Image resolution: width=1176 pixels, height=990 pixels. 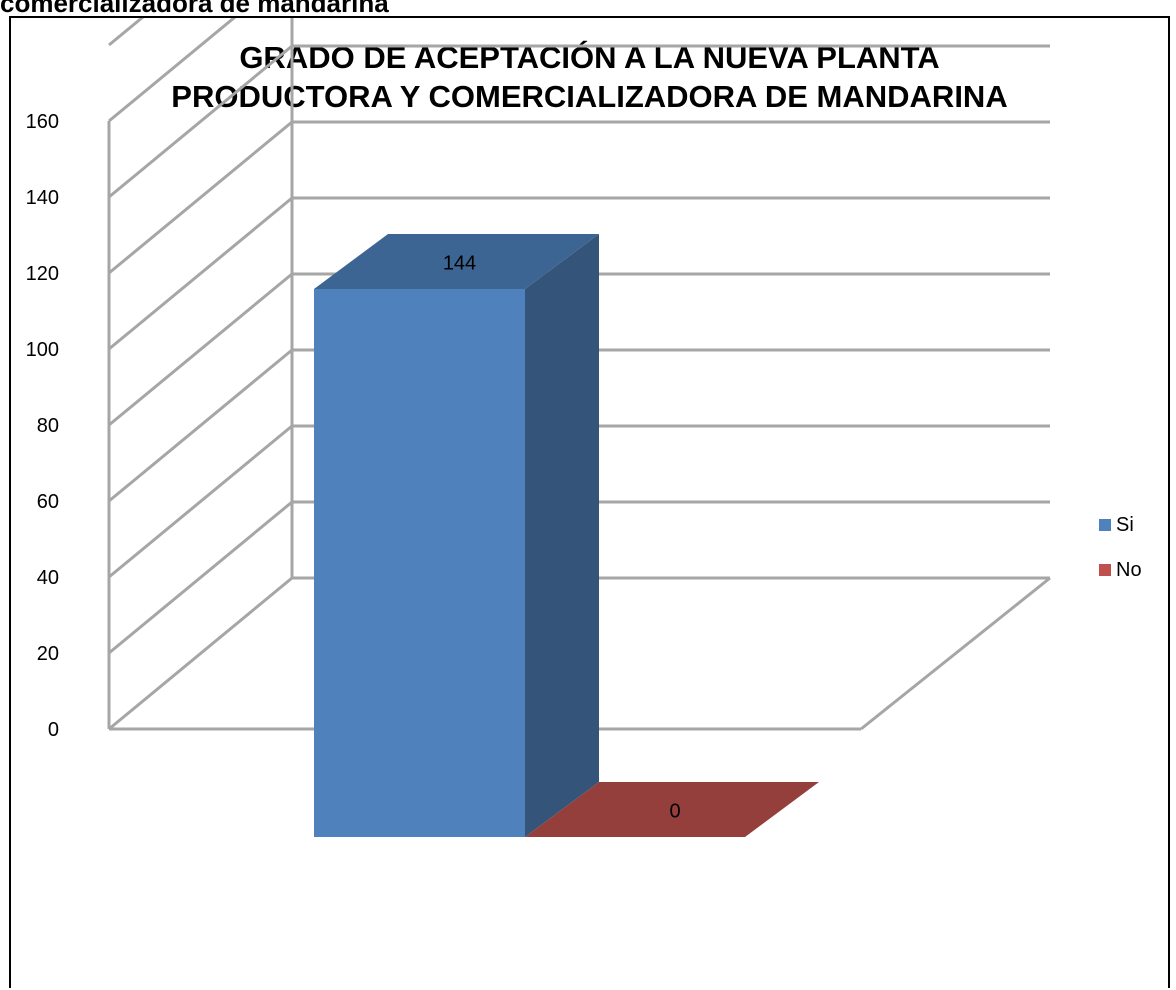 I want to click on legend-label-si: Si, so click(x=1125, y=525).